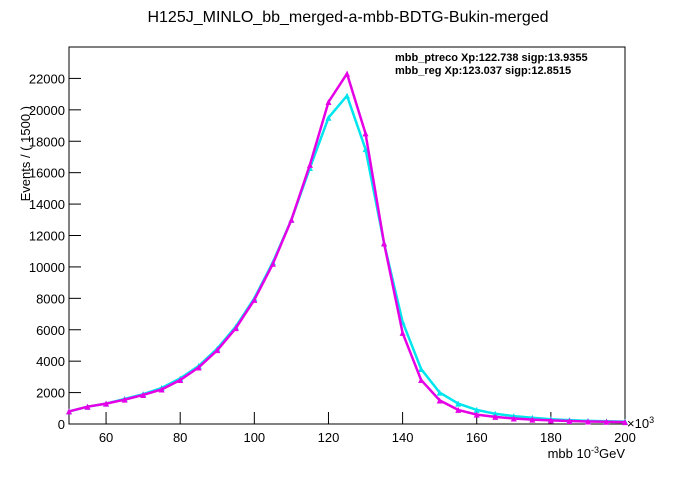 The height and width of the screenshot is (477, 696). What do you see at coordinates (329, 437) in the screenshot?
I see `x-tick-label: 120` at bounding box center [329, 437].